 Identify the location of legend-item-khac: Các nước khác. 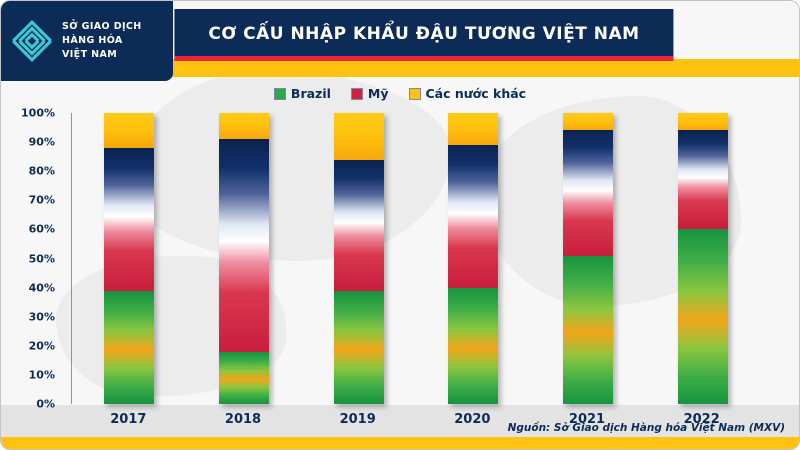
(467, 93).